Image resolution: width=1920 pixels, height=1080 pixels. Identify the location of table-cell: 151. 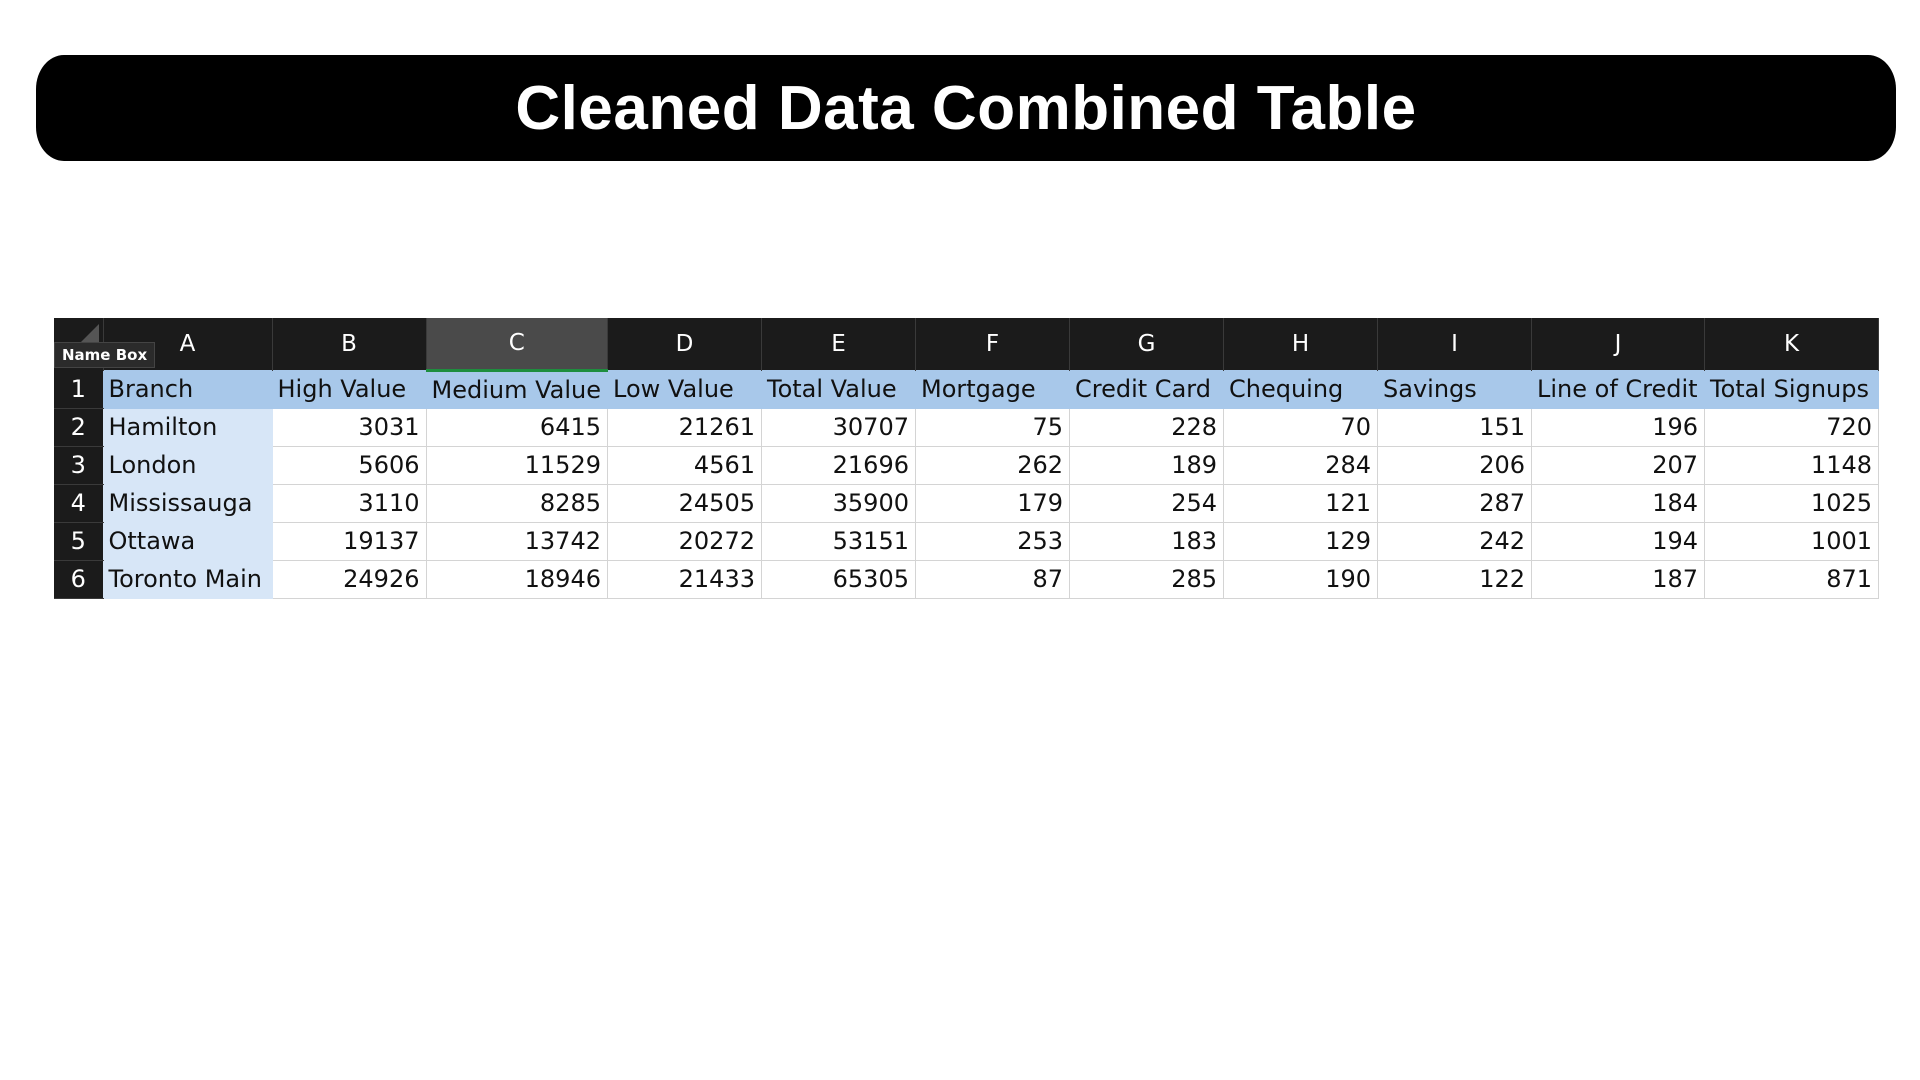
(1454, 427).